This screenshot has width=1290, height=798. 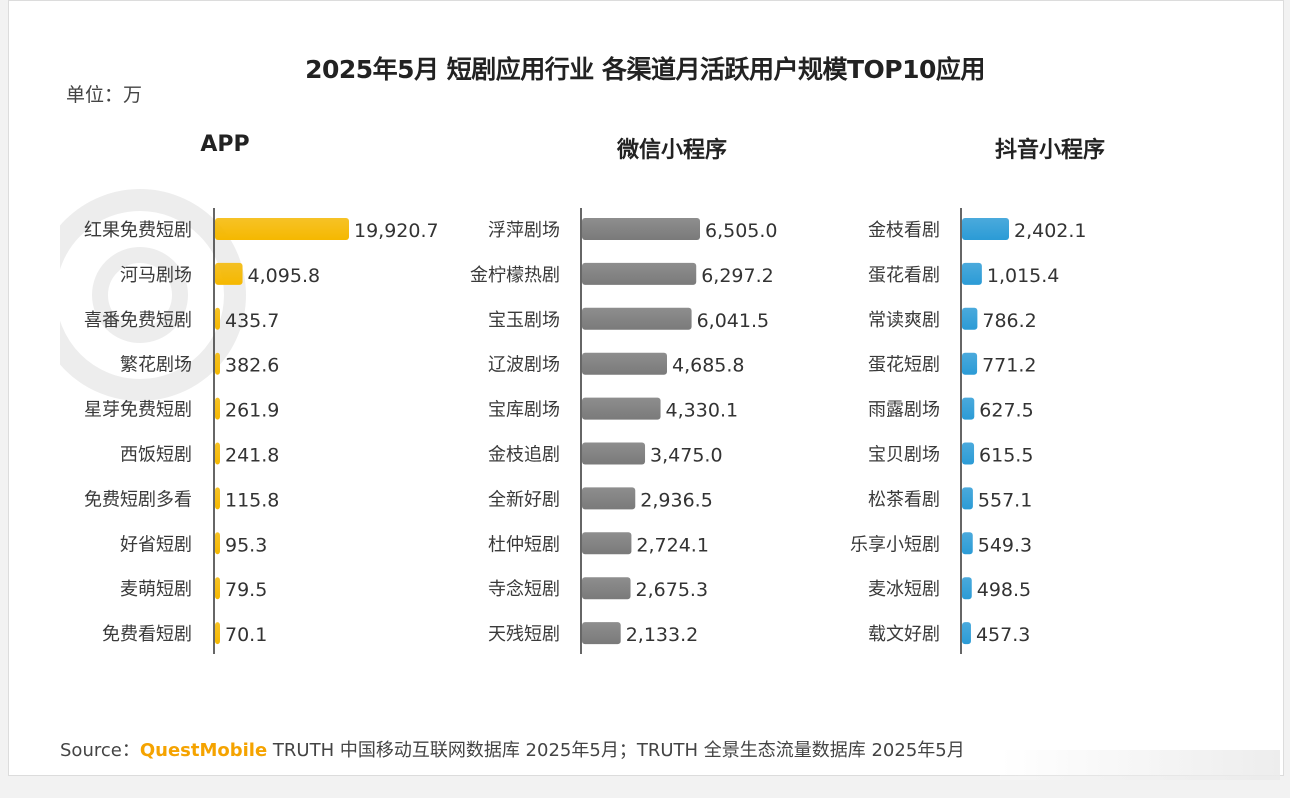 What do you see at coordinates (156, 455) in the screenshot?
I see `category-label-app: 西饭短剧` at bounding box center [156, 455].